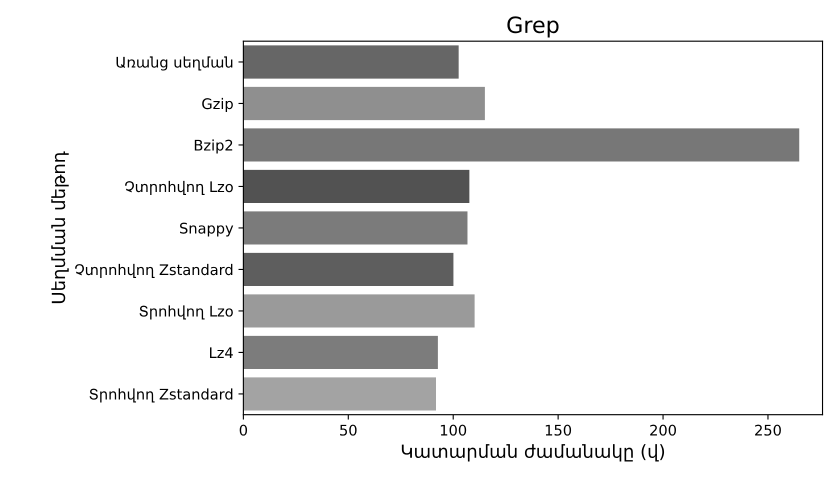 The width and height of the screenshot is (825, 485). I want to click on x-tick-label: 100, so click(453, 430).